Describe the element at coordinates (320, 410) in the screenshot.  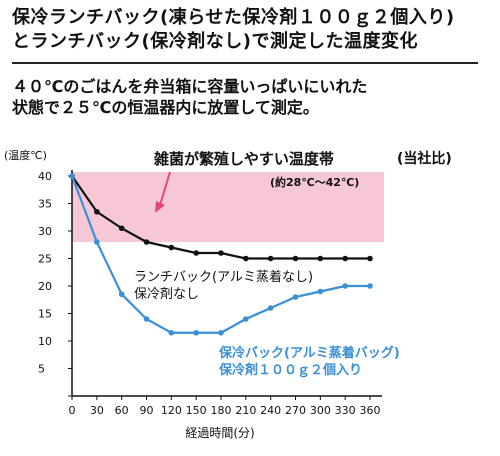
I see `x-tick-label: 300` at that location.